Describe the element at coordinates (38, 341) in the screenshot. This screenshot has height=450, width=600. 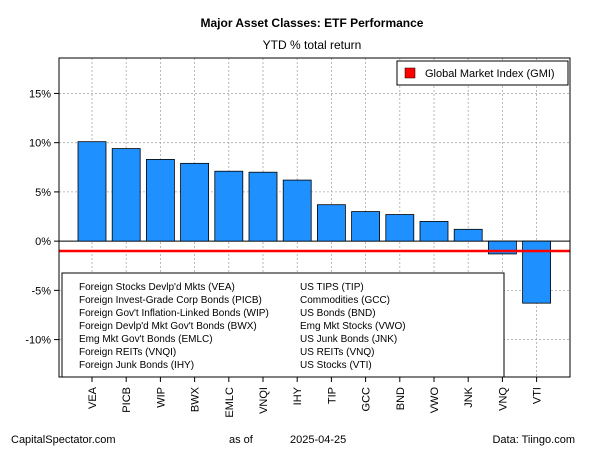
I see `y-tick-label: -10%` at that location.